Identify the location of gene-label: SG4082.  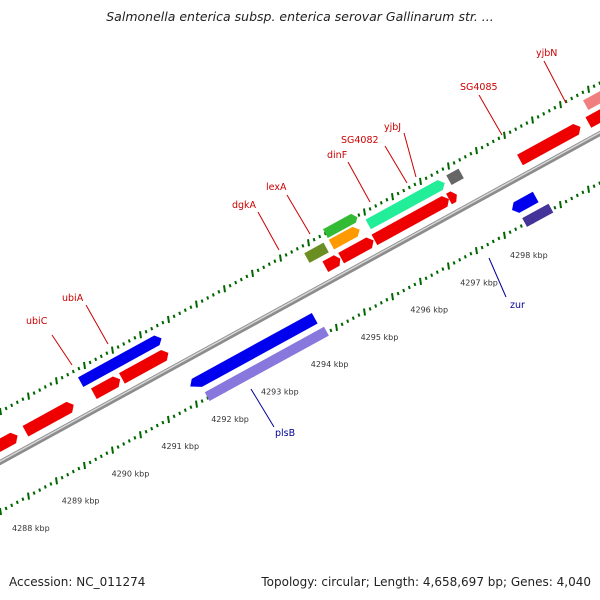
(360, 140).